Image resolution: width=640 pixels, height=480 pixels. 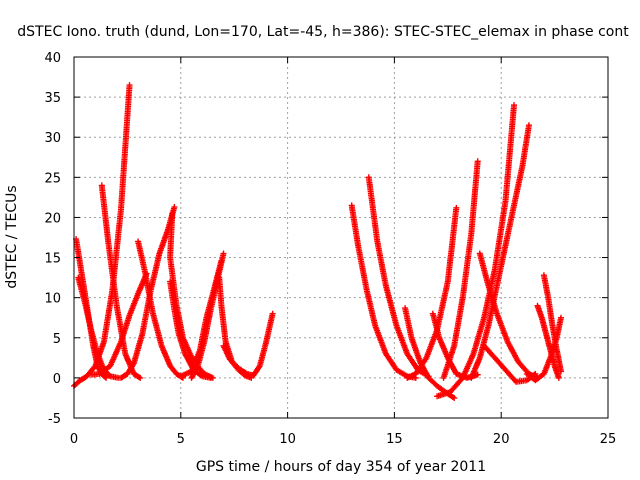 What do you see at coordinates (501, 439) in the screenshot?
I see `x-tick-label: 20` at bounding box center [501, 439].